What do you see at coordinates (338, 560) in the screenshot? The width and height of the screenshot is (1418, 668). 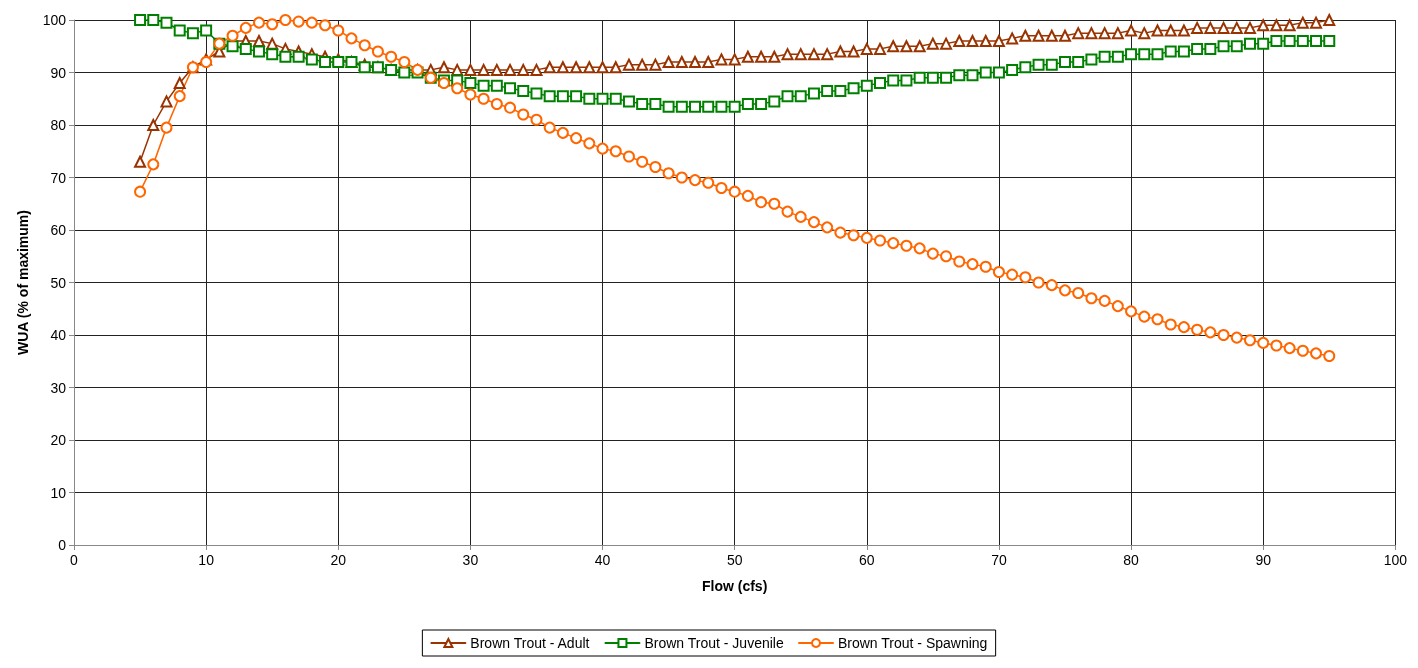 I see `x-tick-label: 20` at bounding box center [338, 560].